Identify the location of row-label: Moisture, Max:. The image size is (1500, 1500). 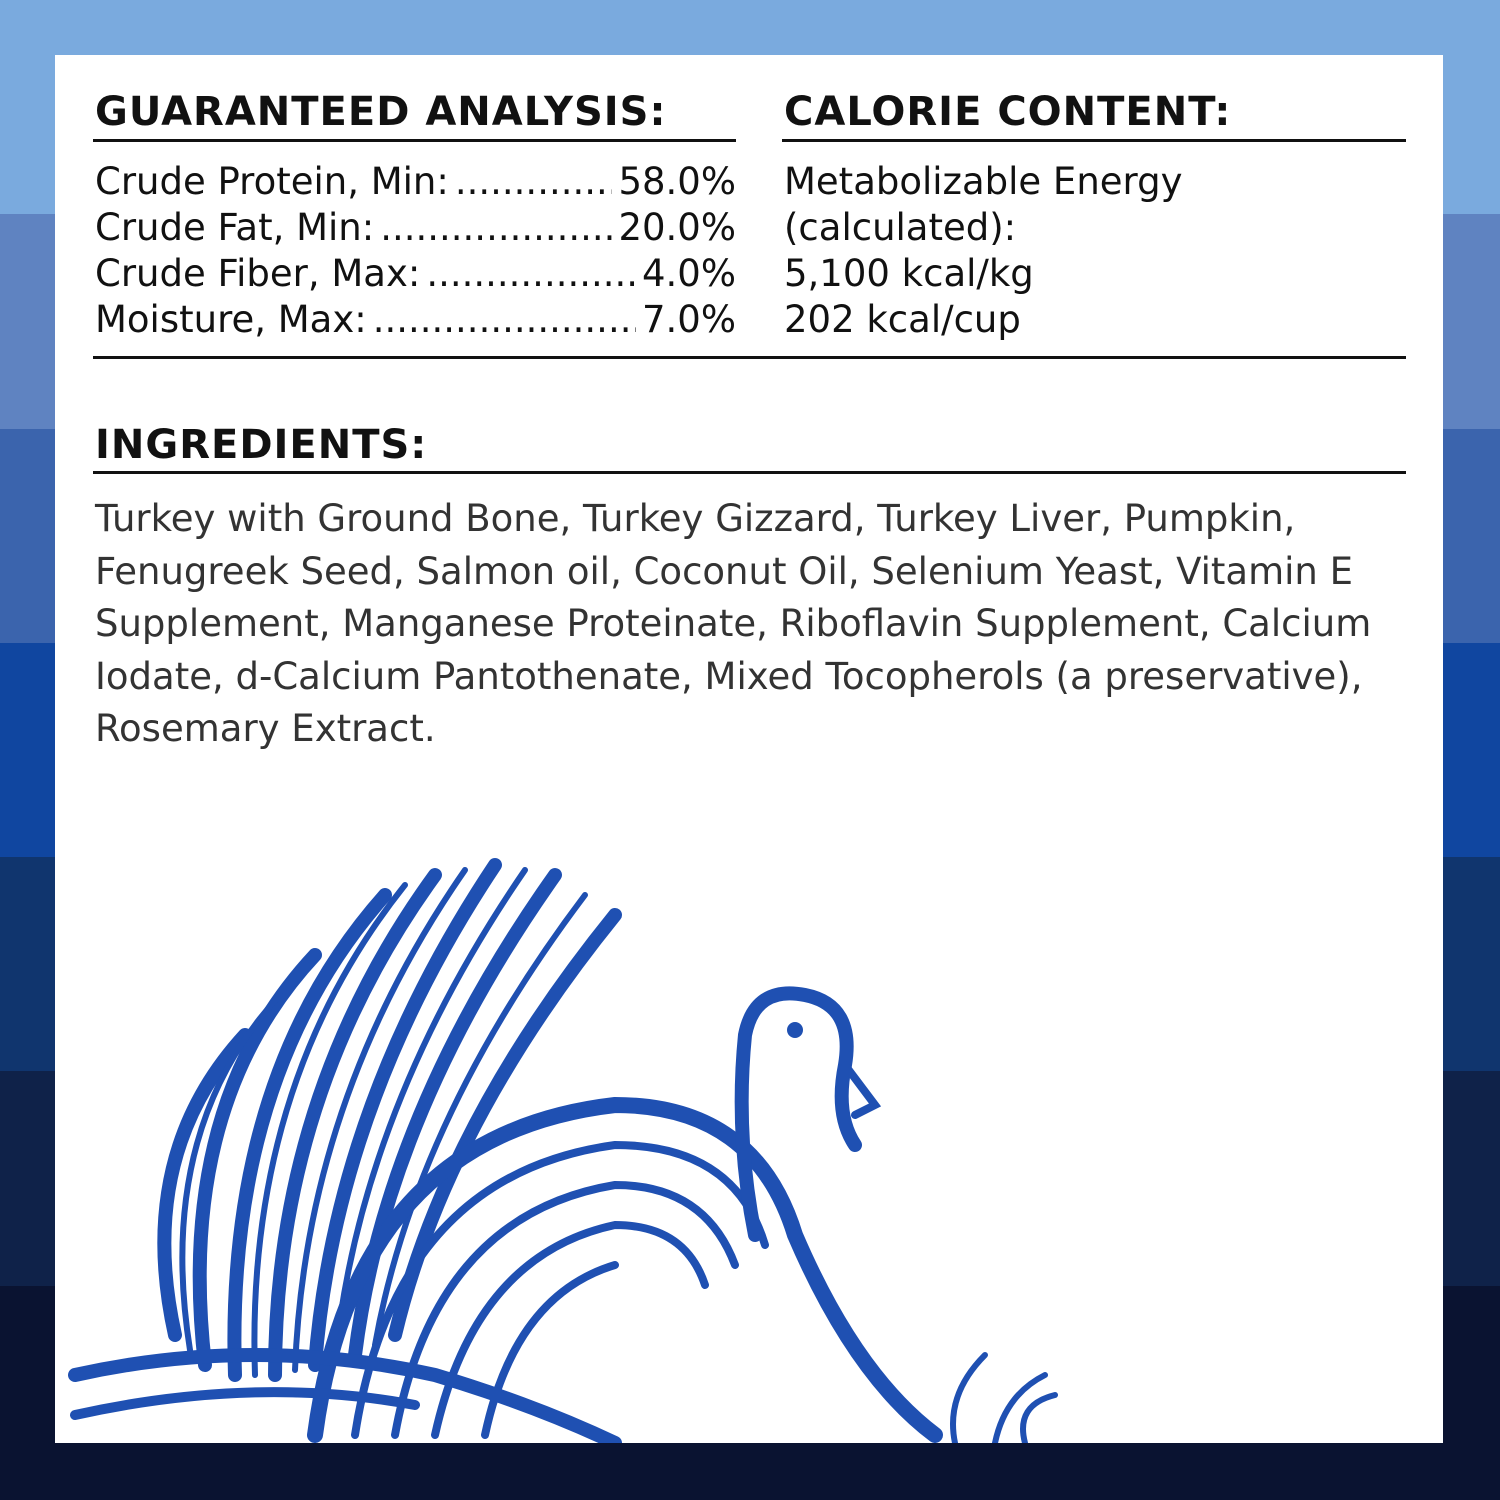
(231, 319).